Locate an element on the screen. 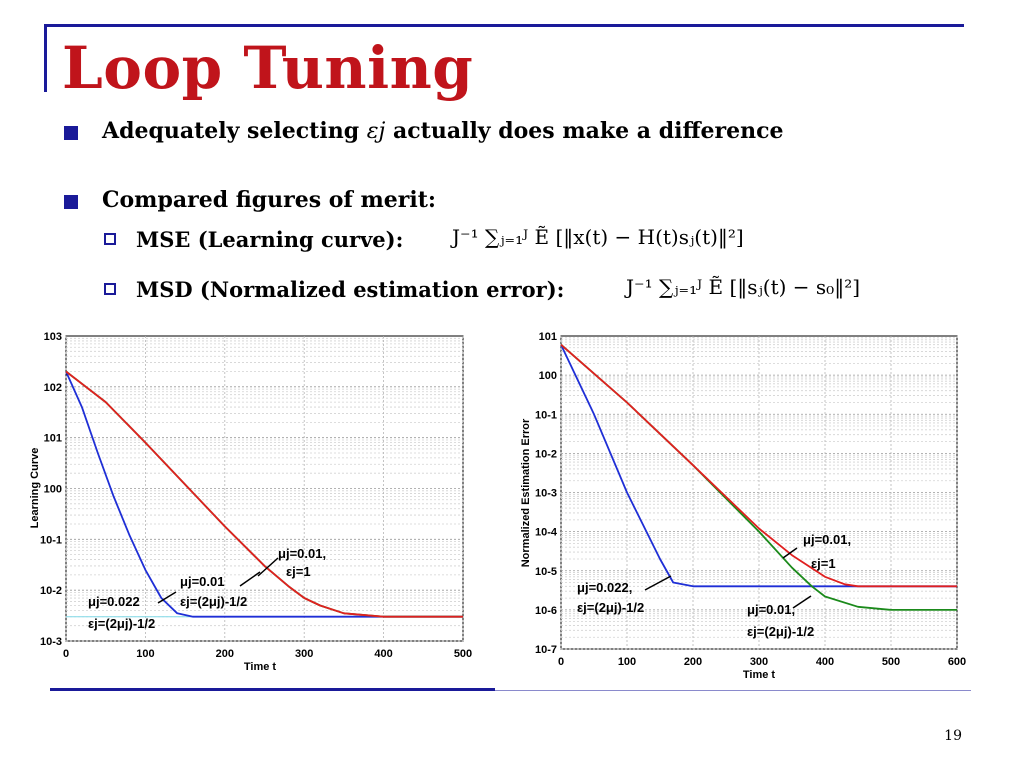 The height and width of the screenshot is (768, 1024). series-line-blue is located at coordinates (264, 494).